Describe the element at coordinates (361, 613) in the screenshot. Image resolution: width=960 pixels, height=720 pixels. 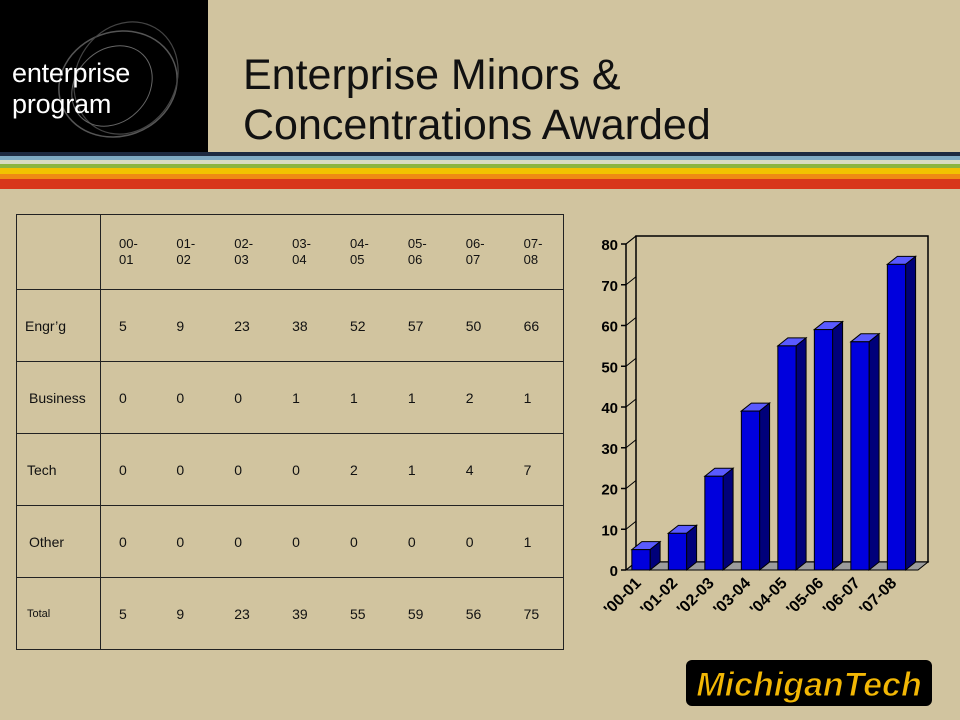
I see `table-cell: 55` at that location.